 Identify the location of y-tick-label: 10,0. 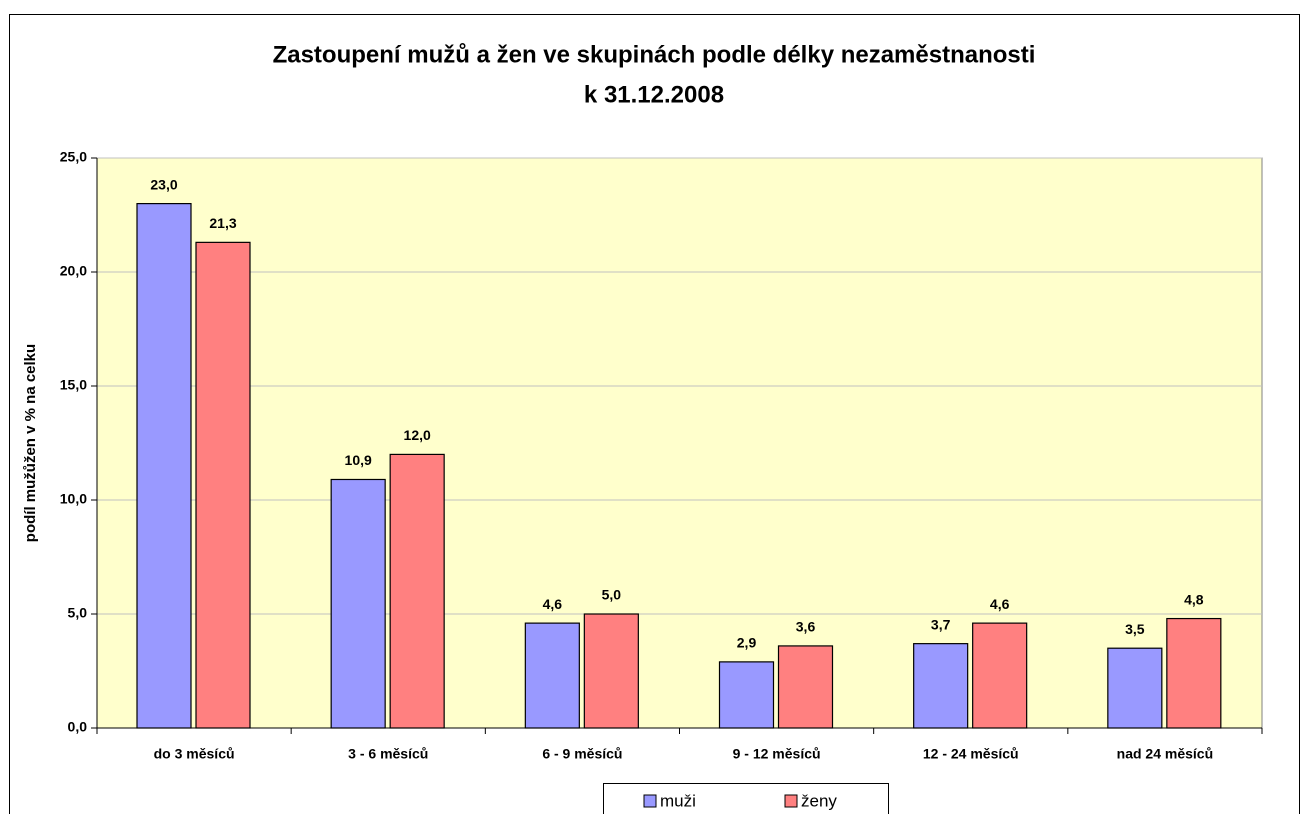
(73, 499).